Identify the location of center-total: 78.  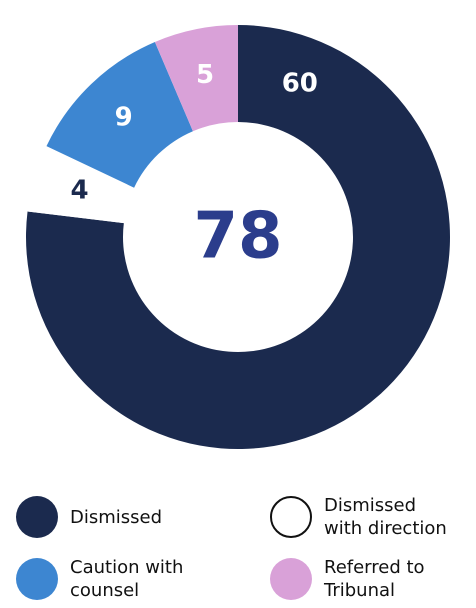
(237, 237).